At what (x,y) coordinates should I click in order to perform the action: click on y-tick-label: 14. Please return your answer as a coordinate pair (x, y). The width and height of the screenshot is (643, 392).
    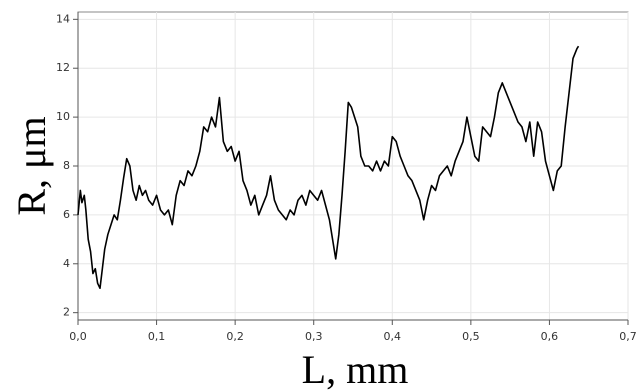
    Looking at the image, I should click on (63, 18).